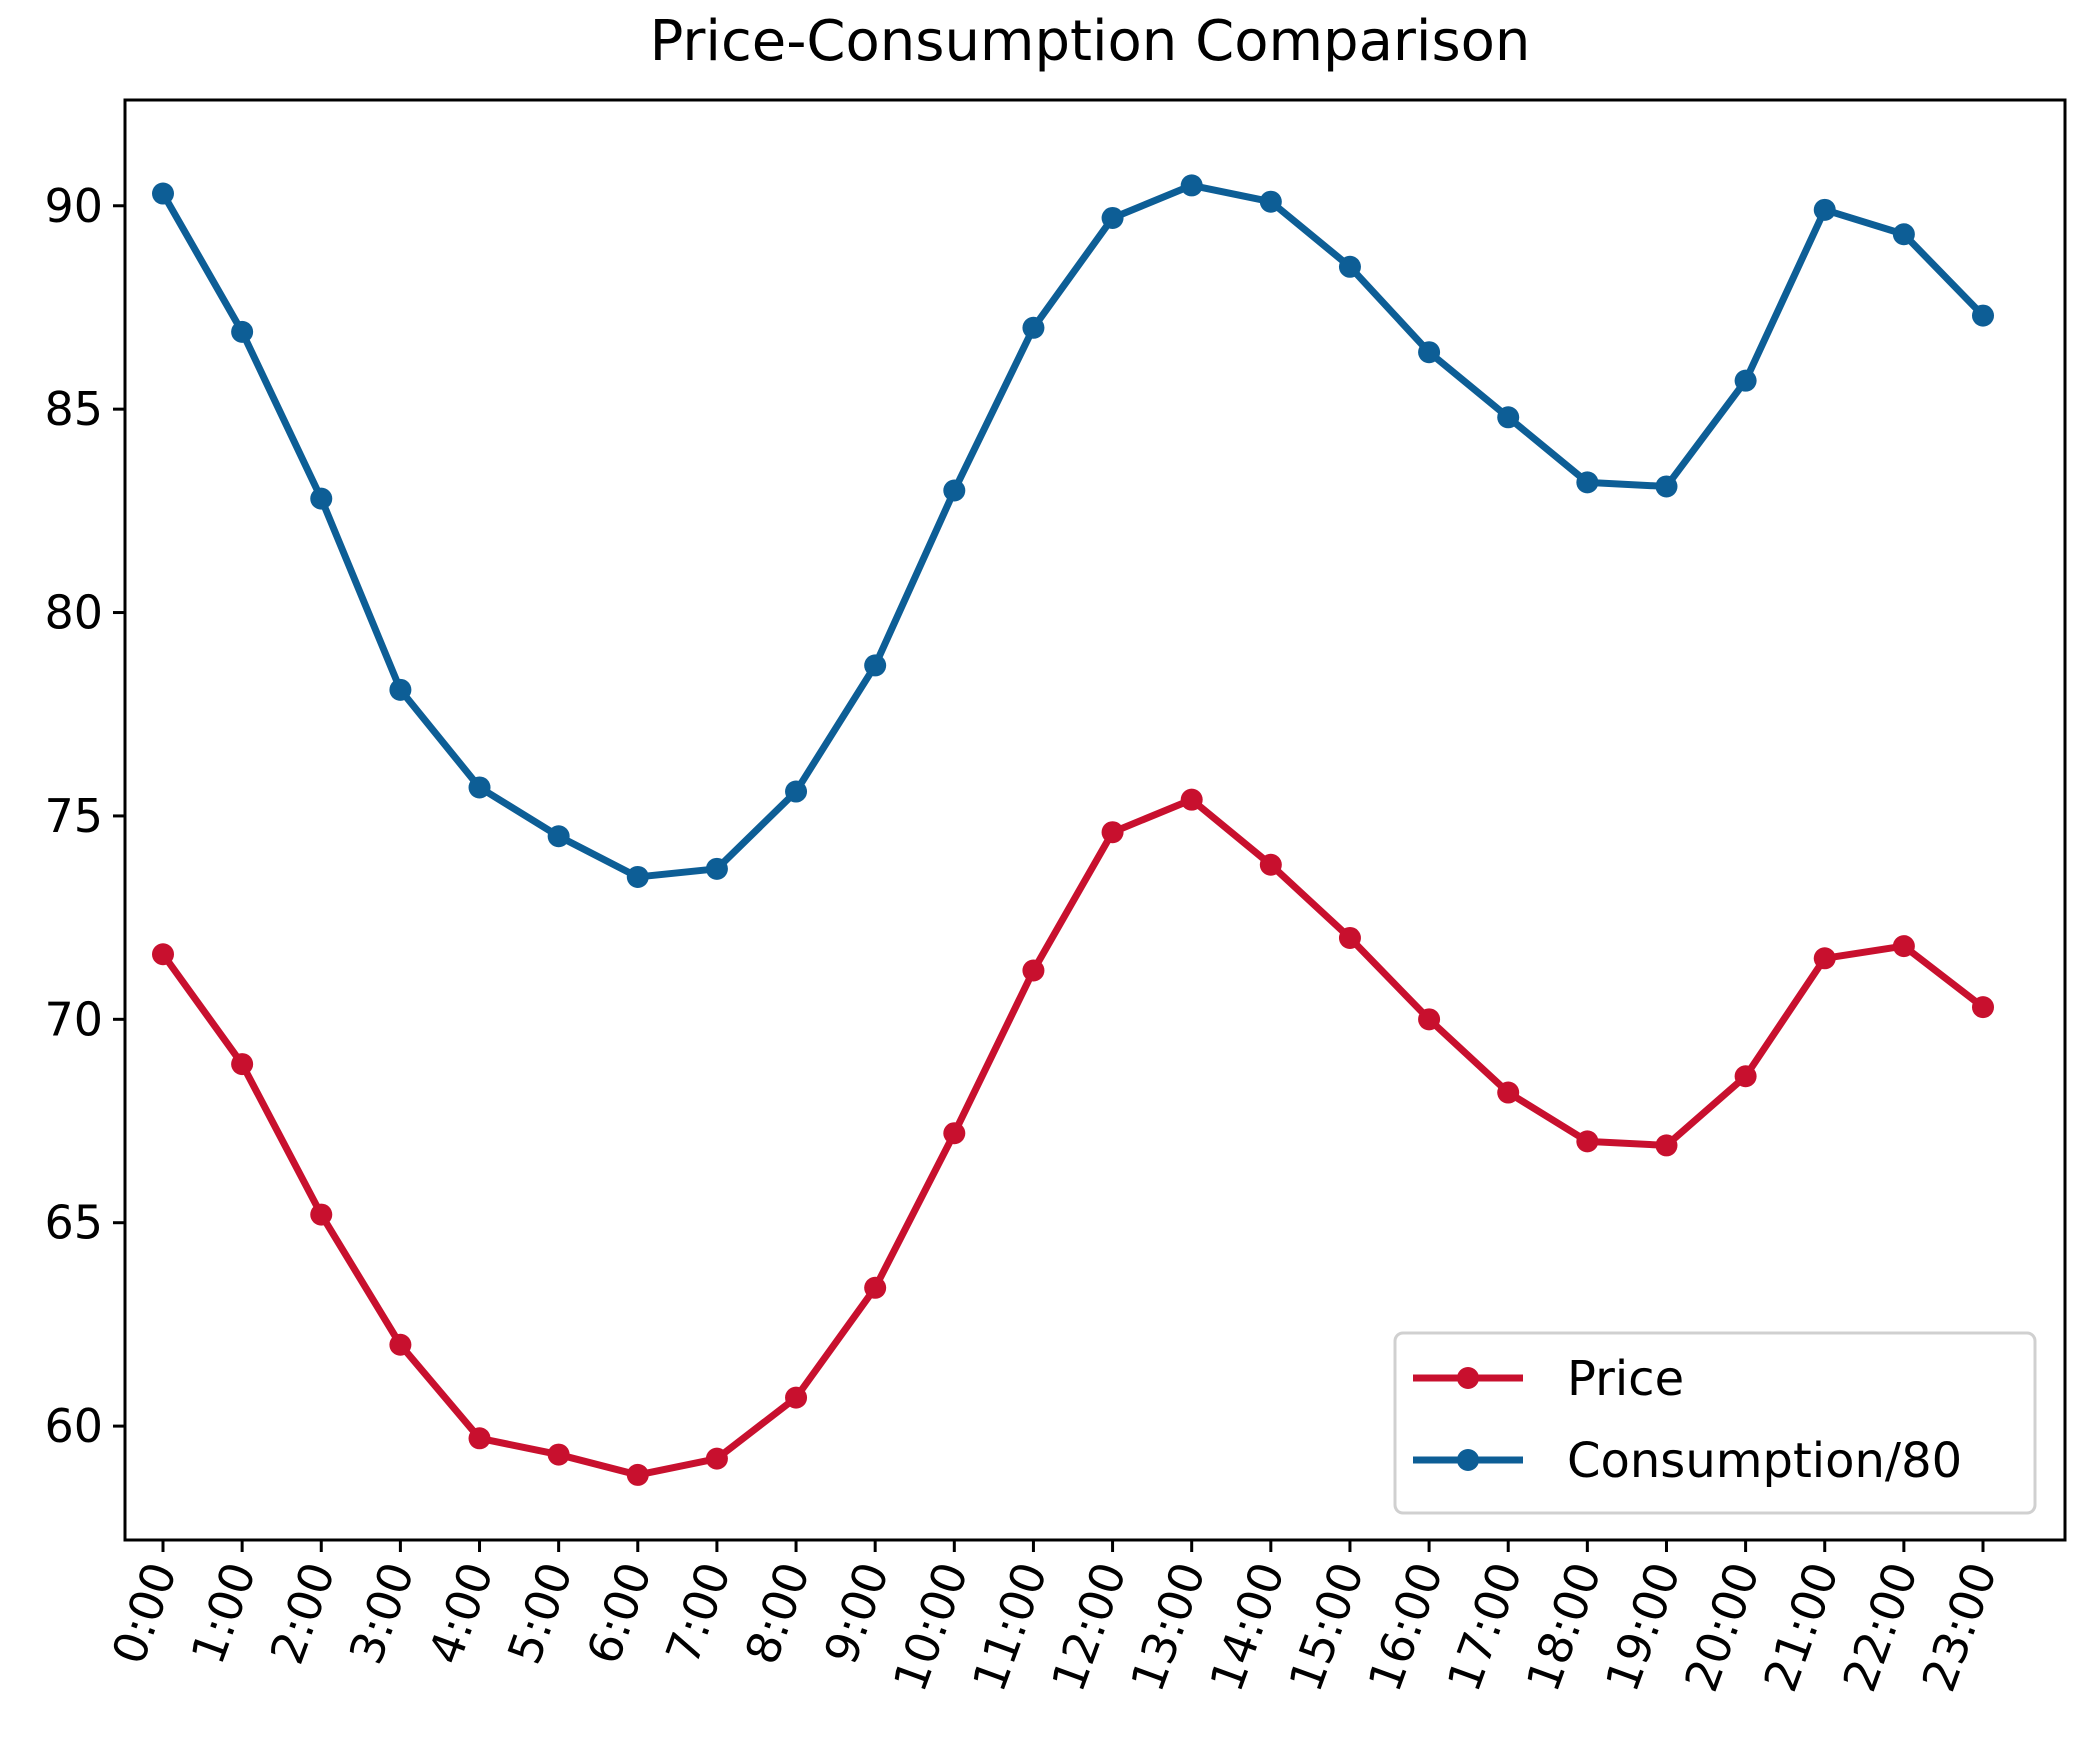  I want to click on x-tick-label: 4:00, so click(461, 1613).